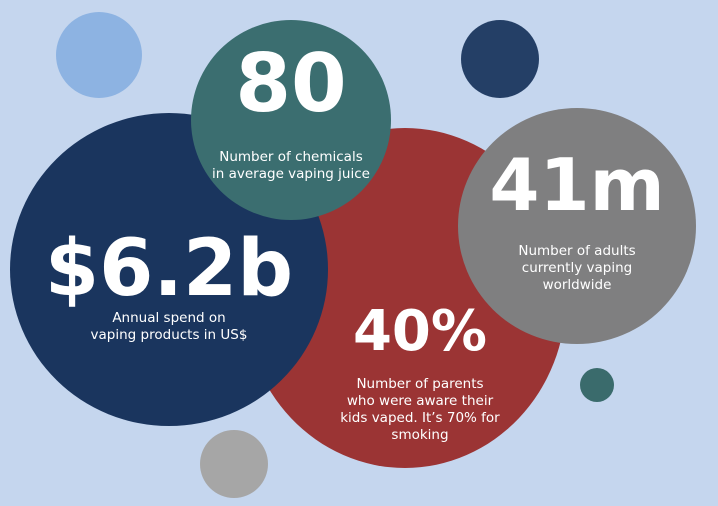 This screenshot has height=506, width=718. I want to click on spend-description: Annual spend on vaping products in US$, so click(169, 327).